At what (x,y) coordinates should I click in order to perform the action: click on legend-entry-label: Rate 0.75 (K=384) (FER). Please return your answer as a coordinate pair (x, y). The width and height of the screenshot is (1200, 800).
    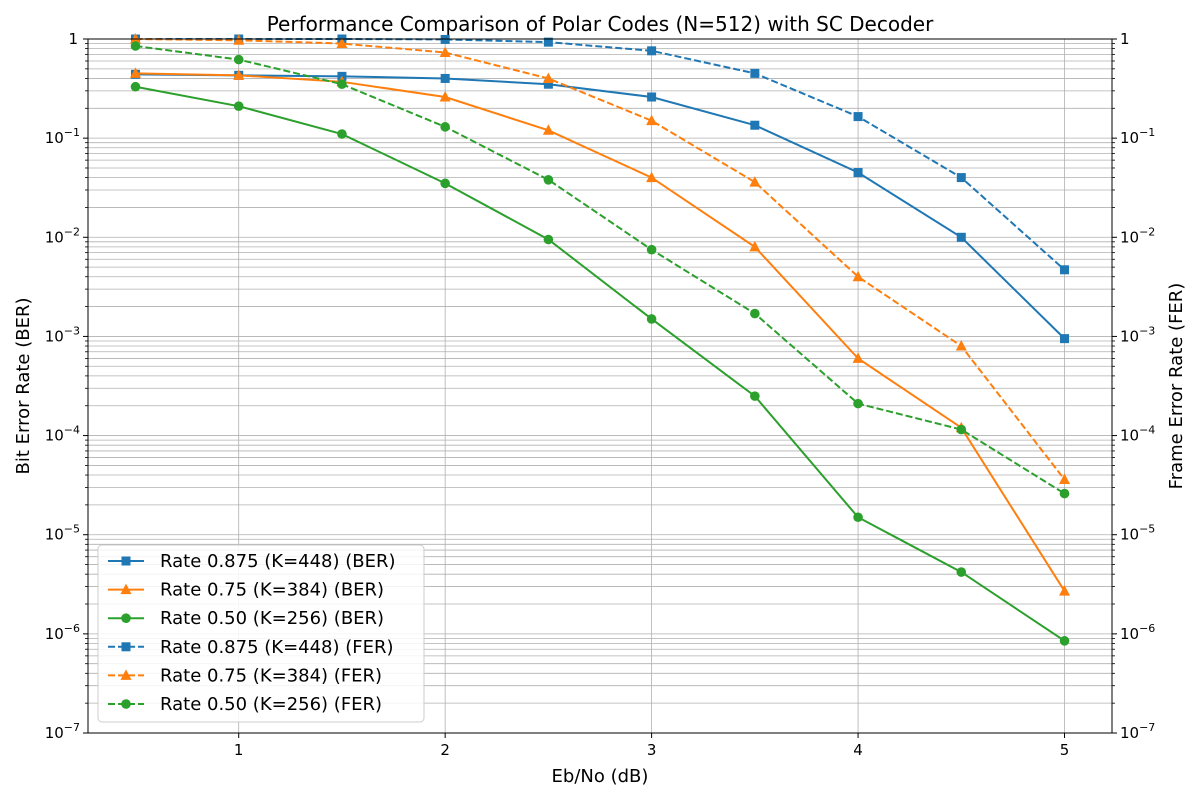
    Looking at the image, I should click on (271, 675).